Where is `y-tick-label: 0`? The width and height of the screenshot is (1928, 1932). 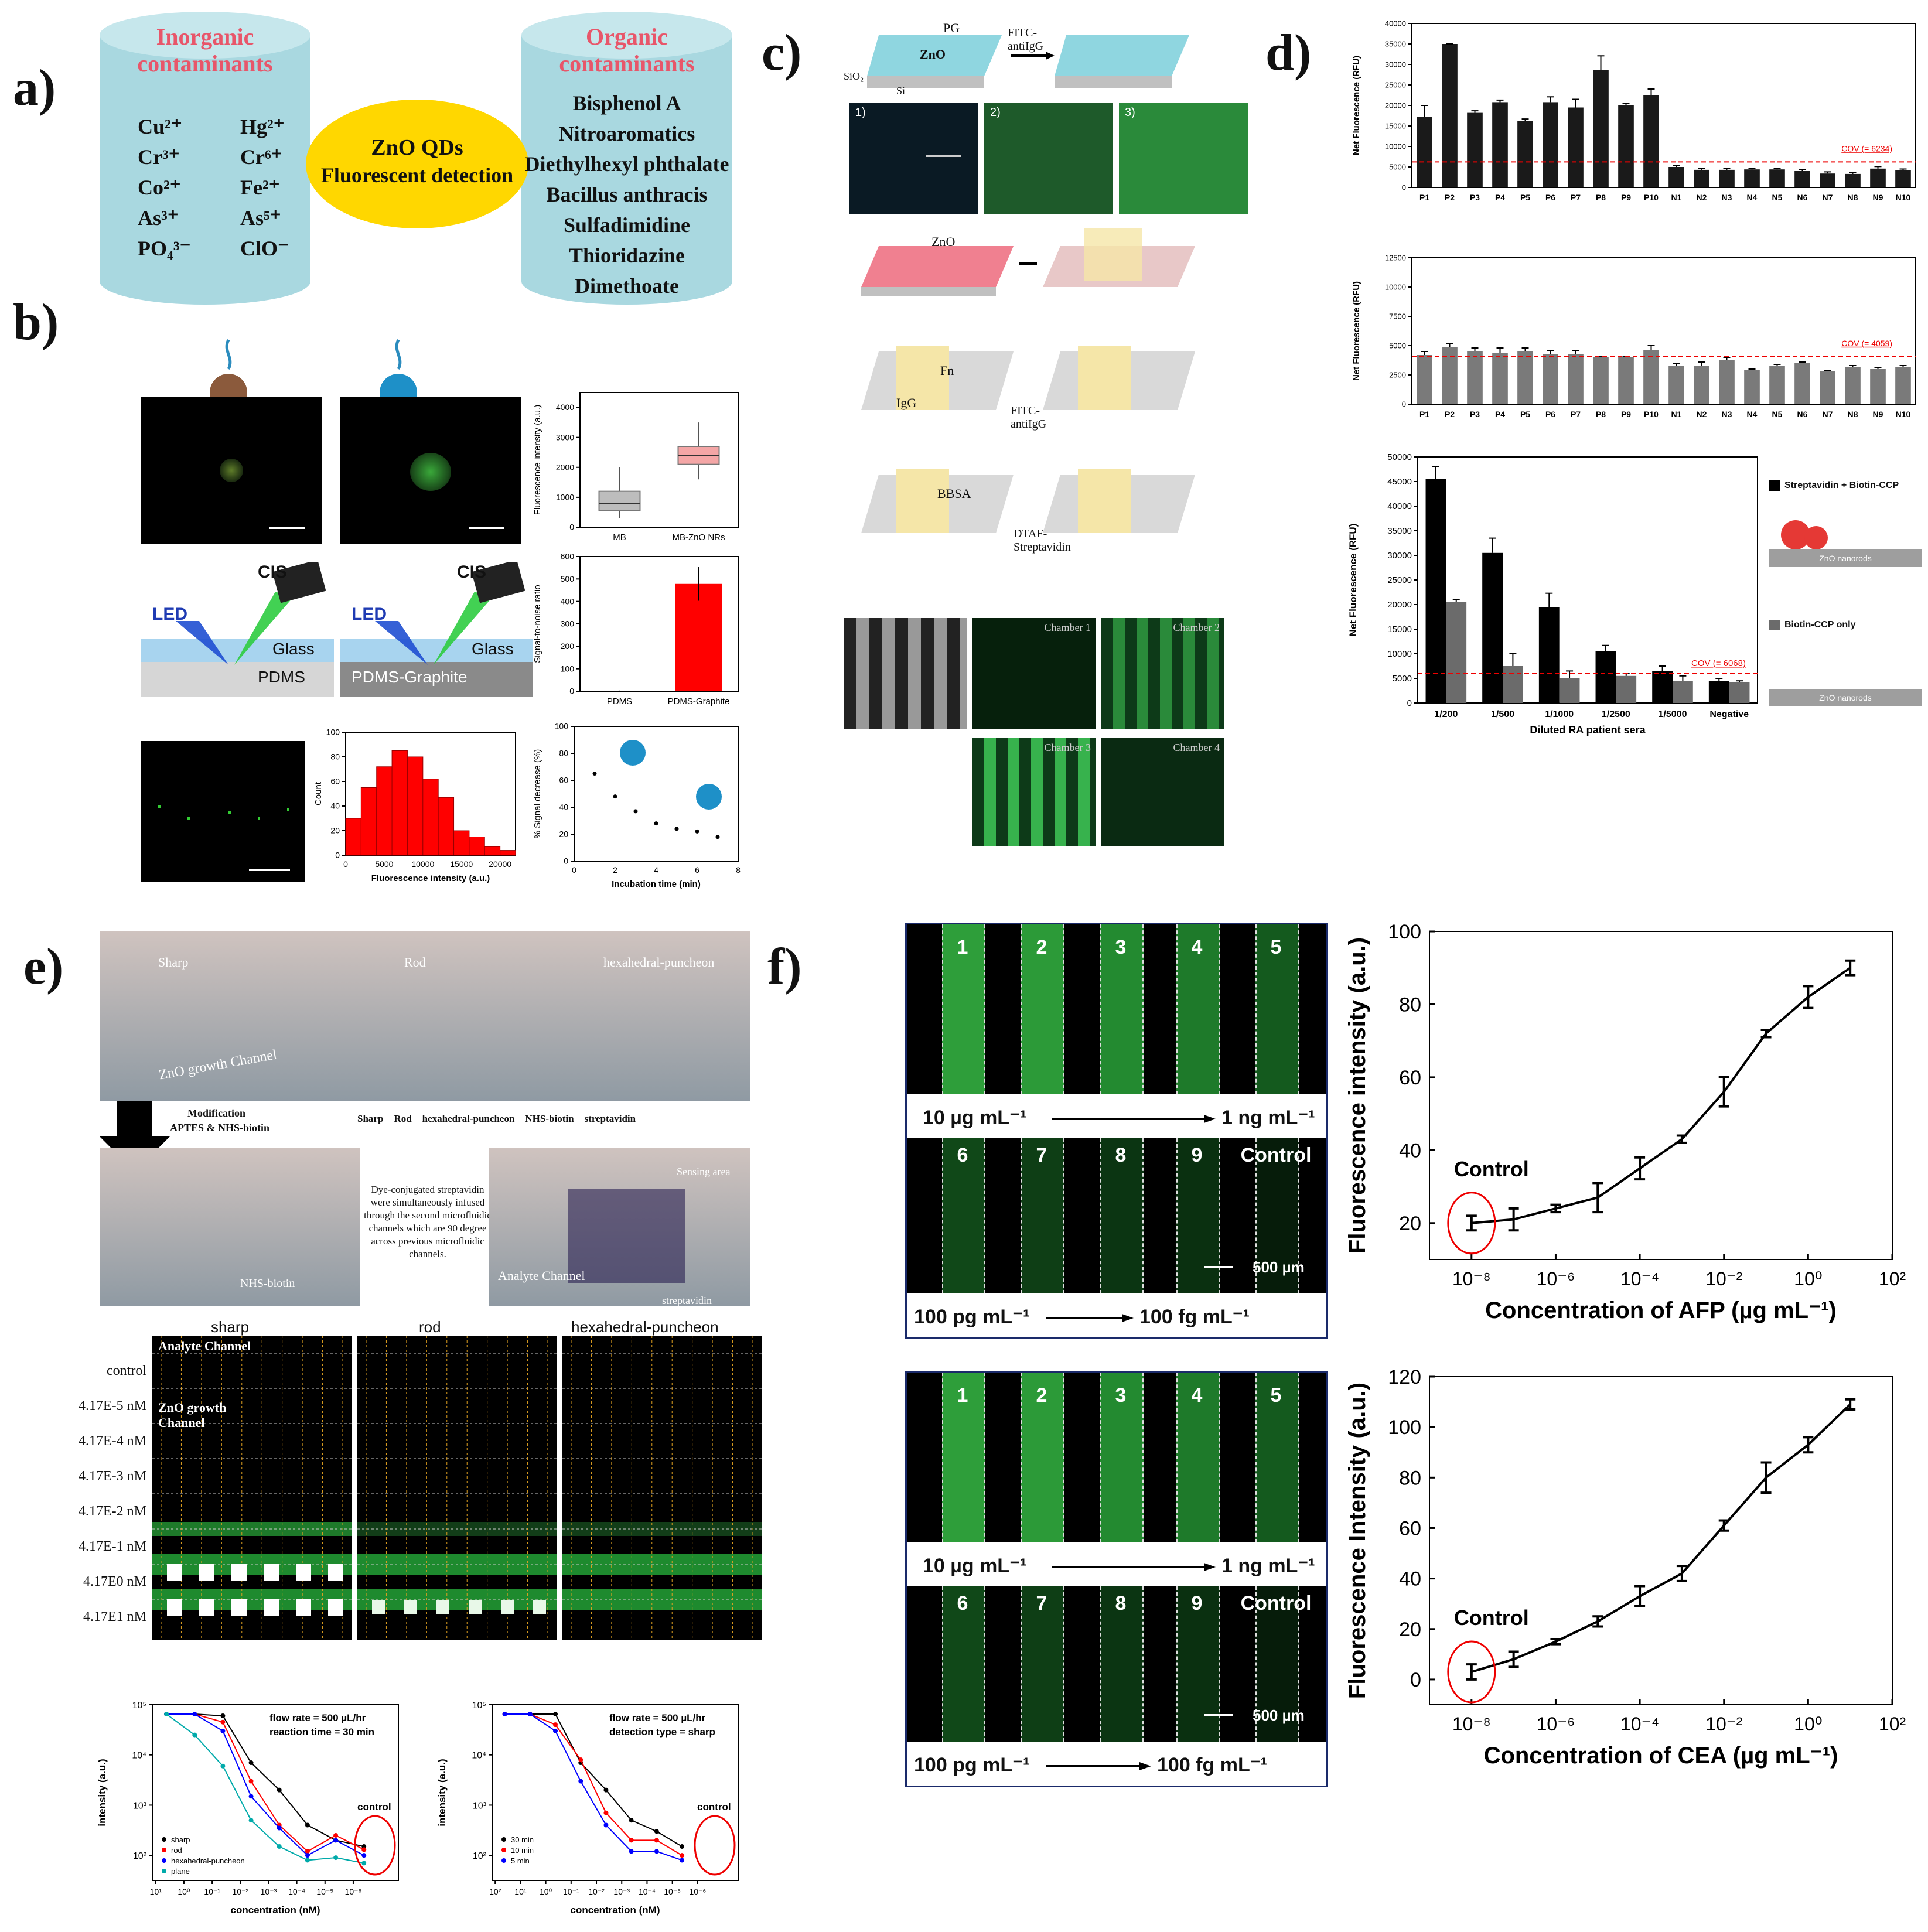 y-tick-label: 0 is located at coordinates (571, 691).